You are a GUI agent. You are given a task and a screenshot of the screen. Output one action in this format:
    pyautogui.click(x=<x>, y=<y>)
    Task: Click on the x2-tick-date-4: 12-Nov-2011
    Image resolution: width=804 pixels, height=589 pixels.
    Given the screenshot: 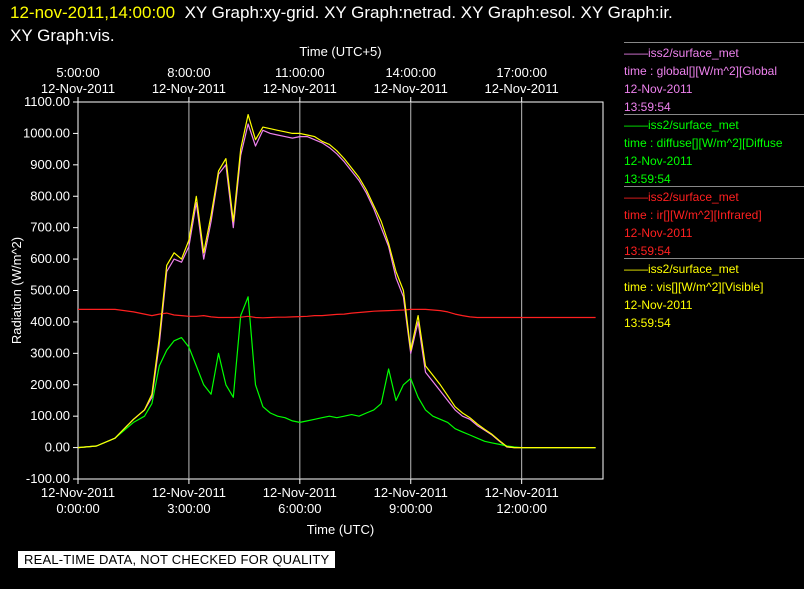 What is the action you would take?
    pyautogui.click(x=522, y=88)
    